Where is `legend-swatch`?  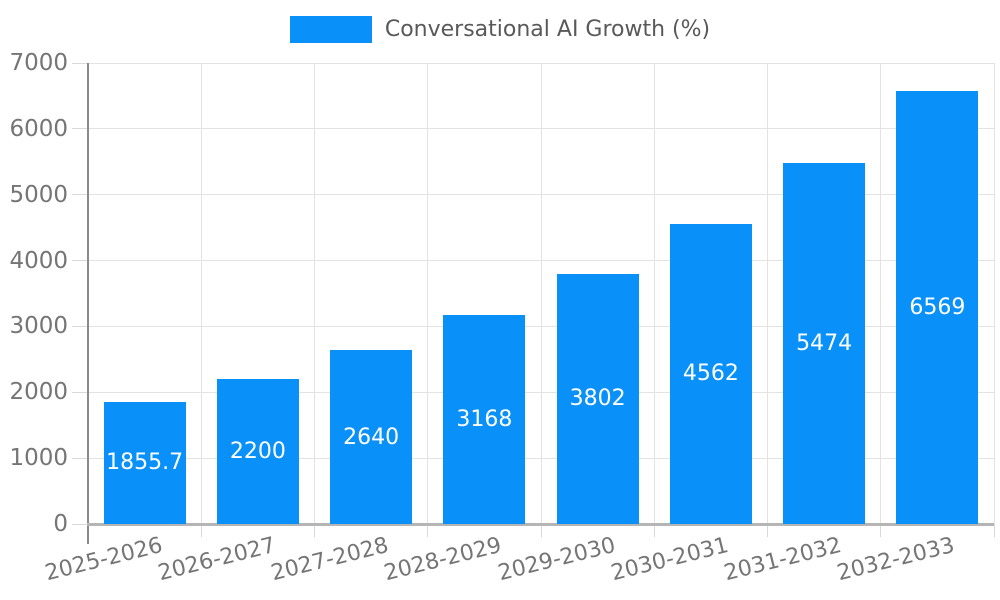 legend-swatch is located at coordinates (330, 29).